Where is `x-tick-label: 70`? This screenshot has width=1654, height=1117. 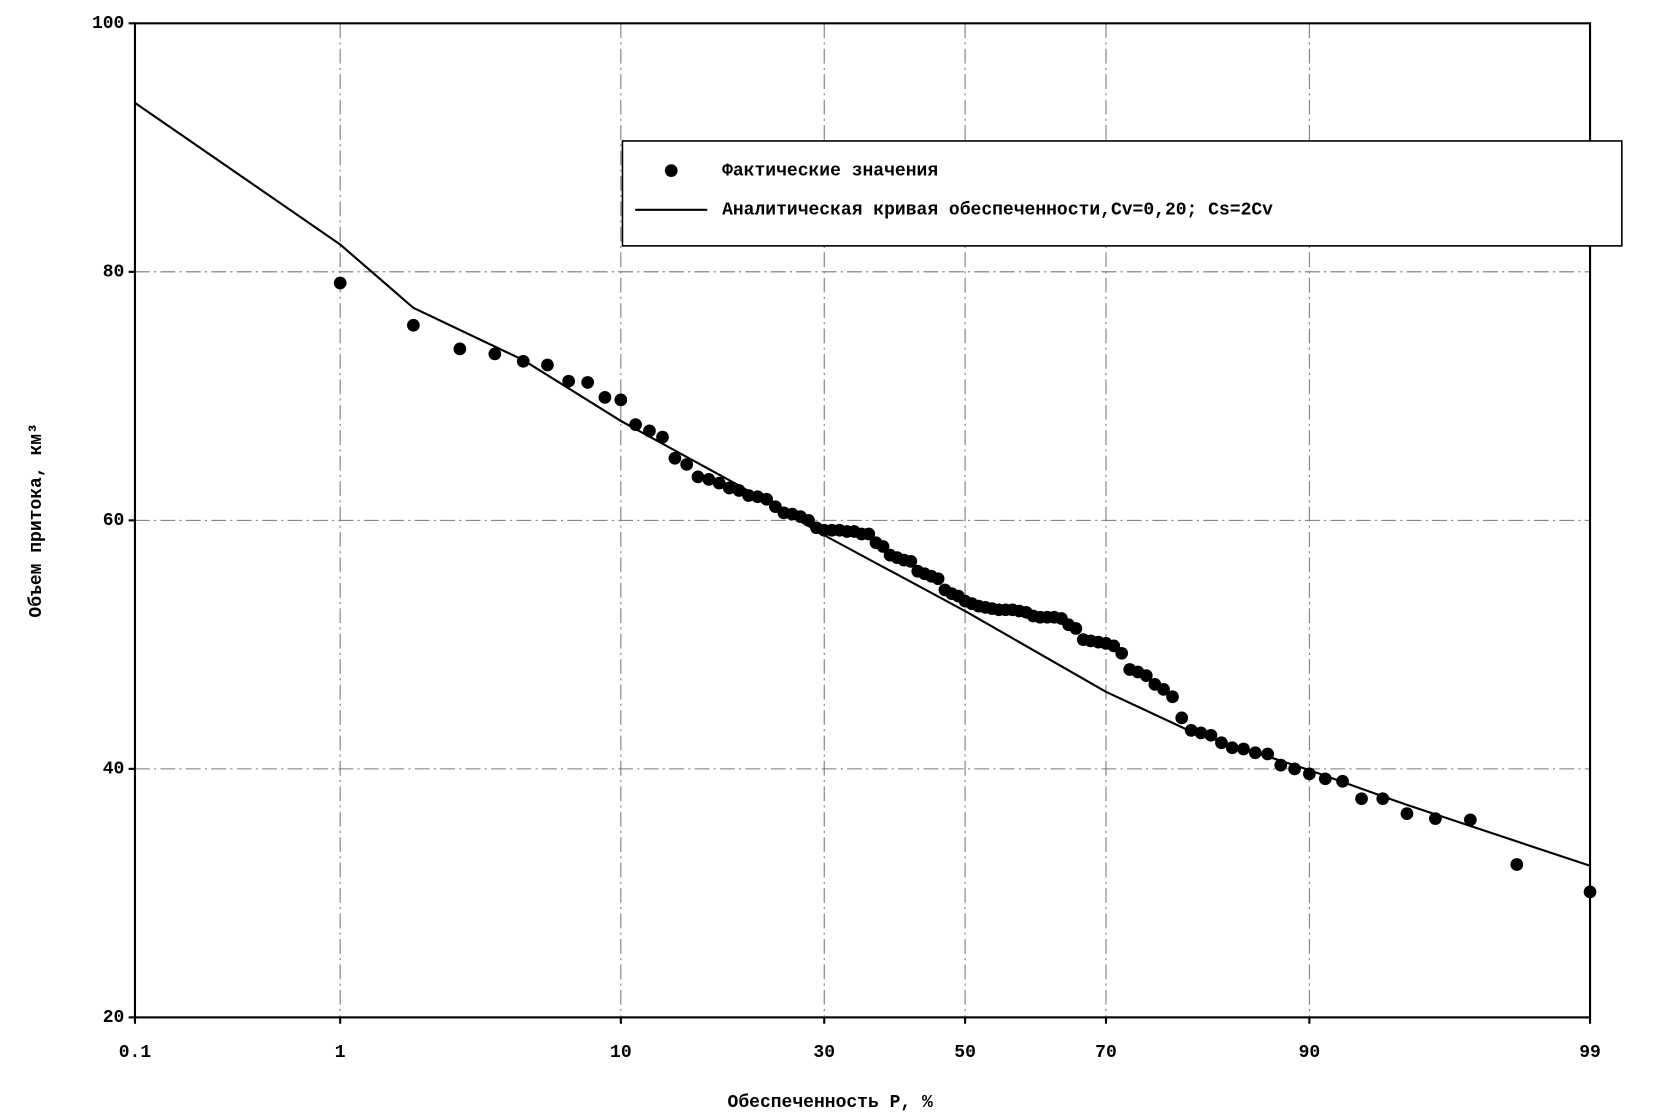 x-tick-label: 70 is located at coordinates (1106, 1053).